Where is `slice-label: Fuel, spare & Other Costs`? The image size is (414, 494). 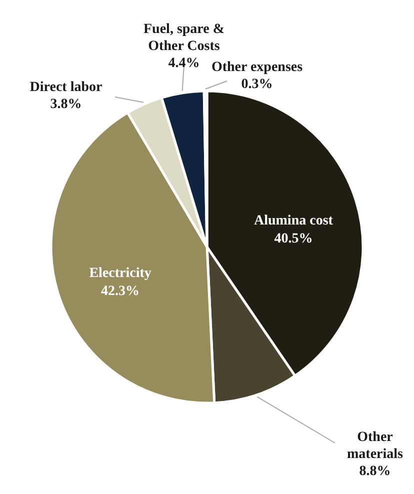 slice-label: Fuel, spare & Other Costs is located at coordinates (184, 38).